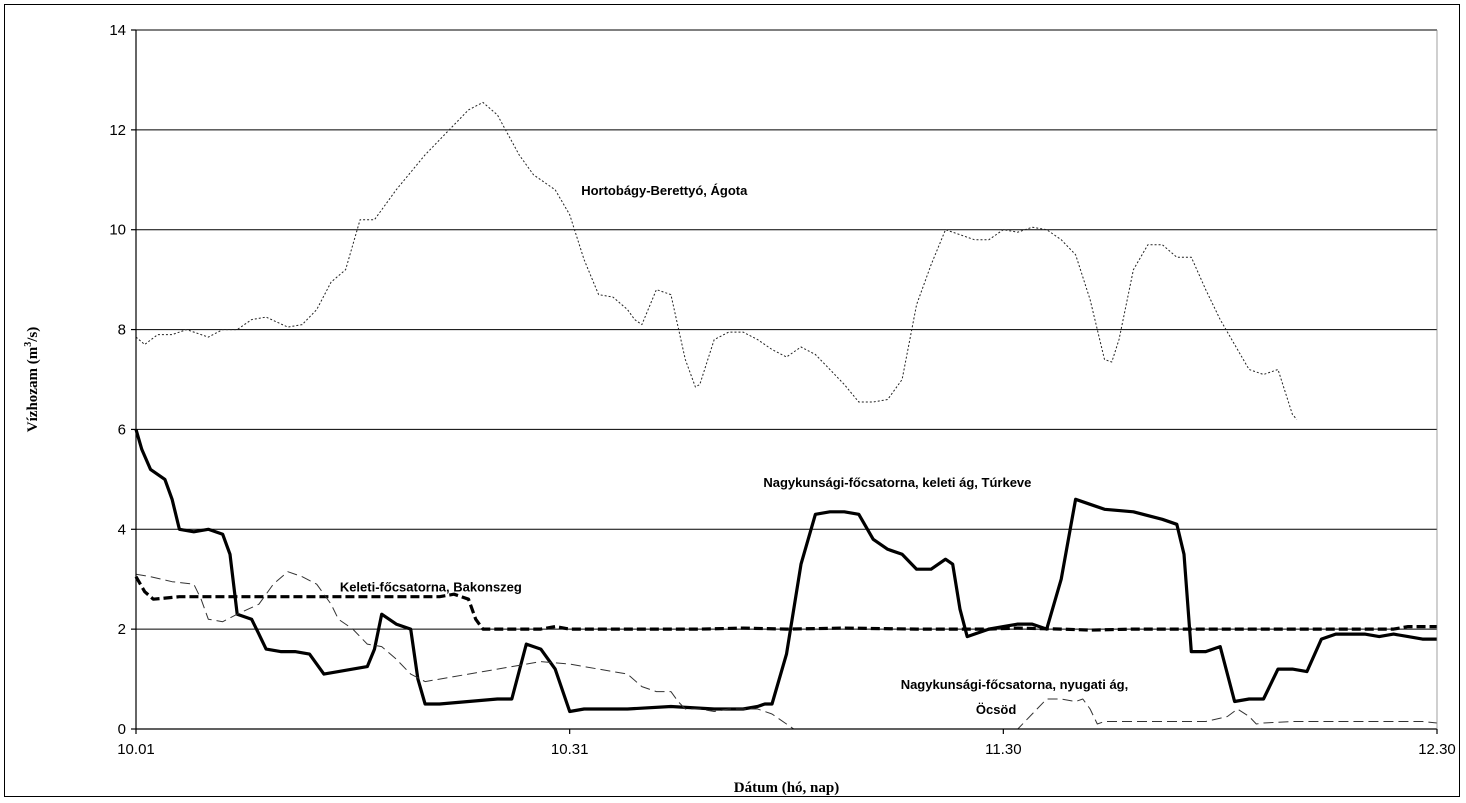 Image resolution: width=1466 pixels, height=803 pixels. What do you see at coordinates (33, 389) in the screenshot?
I see `y-axis-title-base: Vízhozam (m` at bounding box center [33, 389].